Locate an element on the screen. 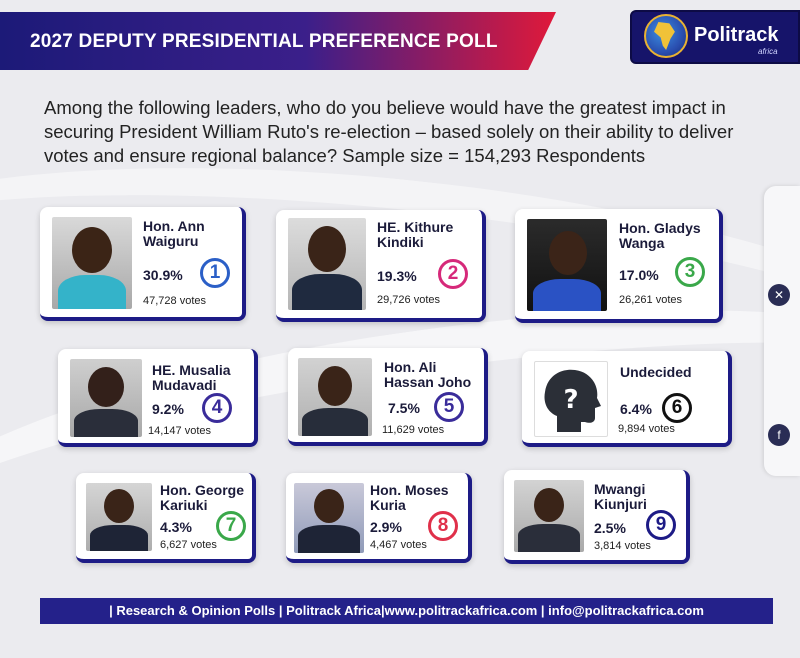 The height and width of the screenshot is (658, 800). rank-badge: 4 is located at coordinates (217, 408).